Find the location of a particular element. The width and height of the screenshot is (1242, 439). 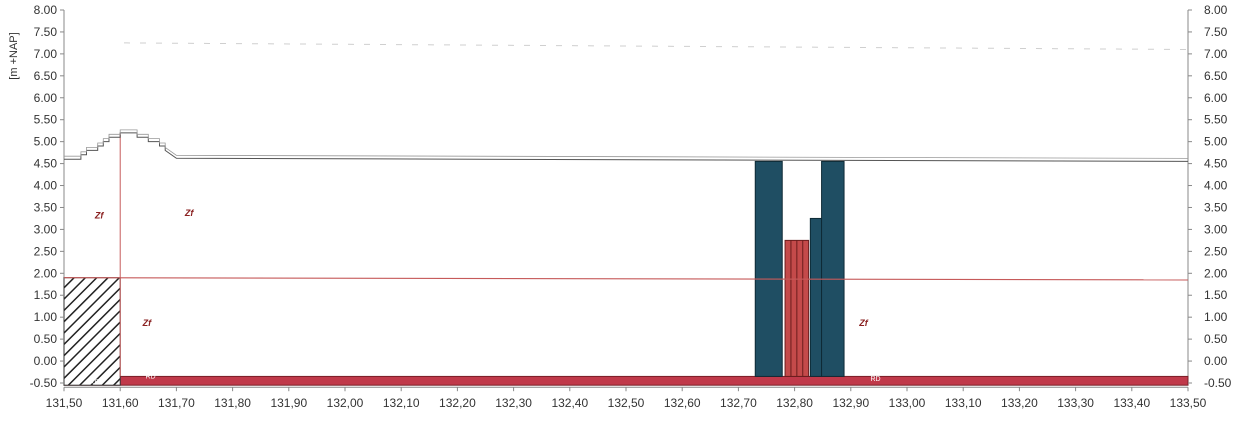

y-tick-label-right: 8.00 is located at coordinates (1216, 10).